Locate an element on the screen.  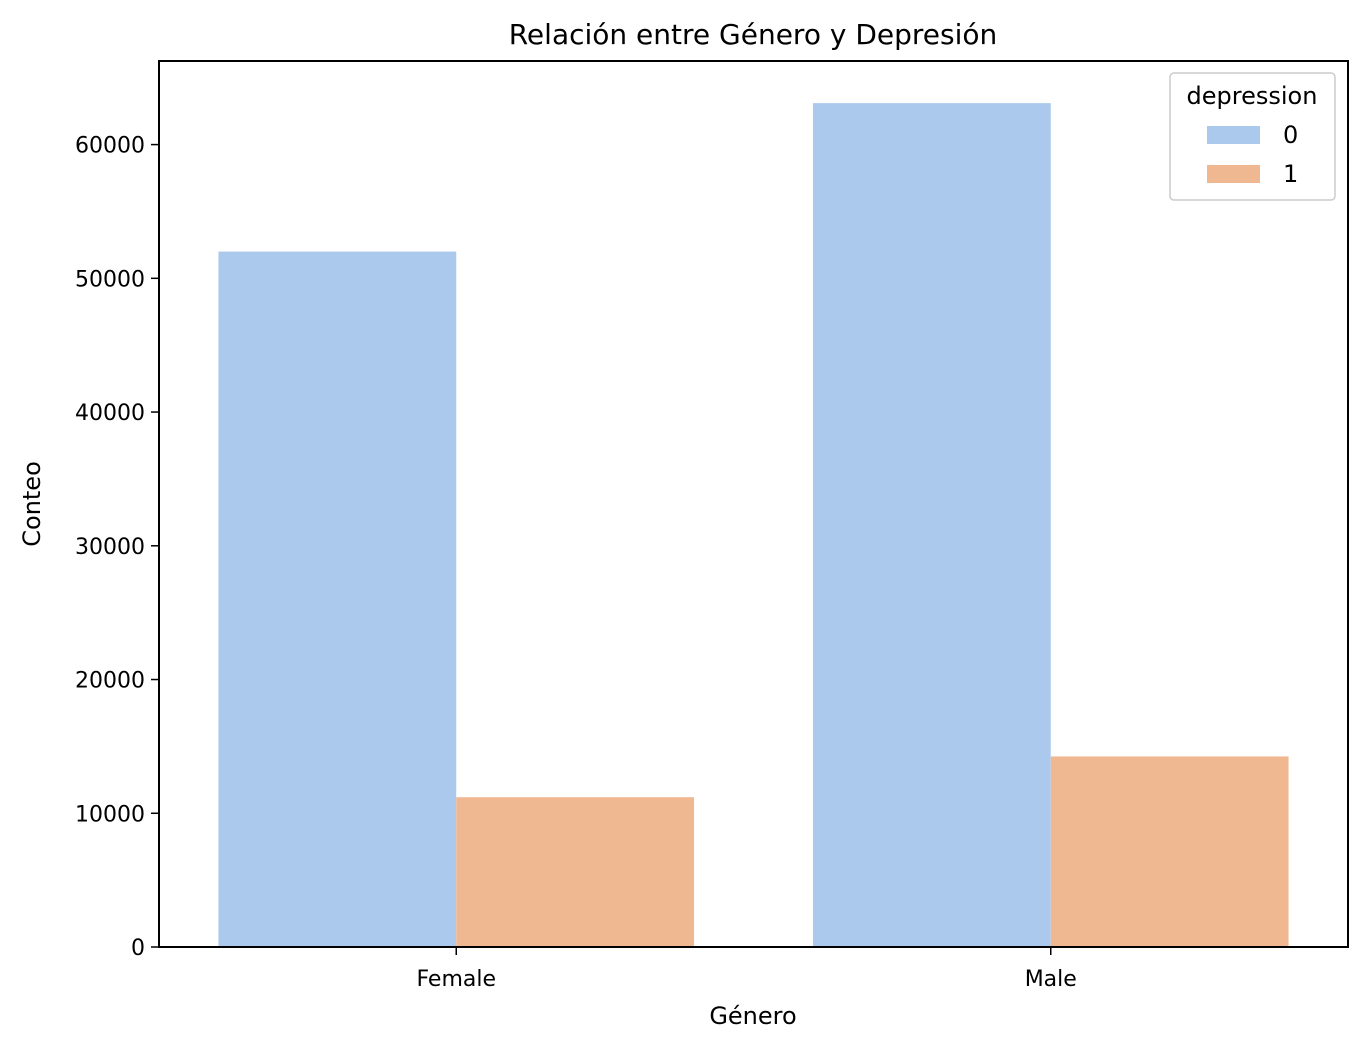
y-tick-label: 30000 is located at coordinates (110, 547).